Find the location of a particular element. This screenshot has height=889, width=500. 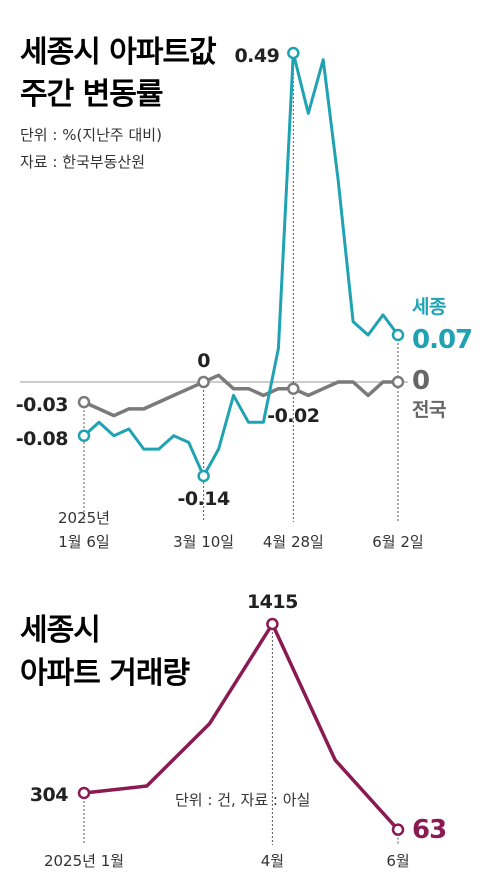

chart1-label-national-start: -0.03 is located at coordinates (42, 405).